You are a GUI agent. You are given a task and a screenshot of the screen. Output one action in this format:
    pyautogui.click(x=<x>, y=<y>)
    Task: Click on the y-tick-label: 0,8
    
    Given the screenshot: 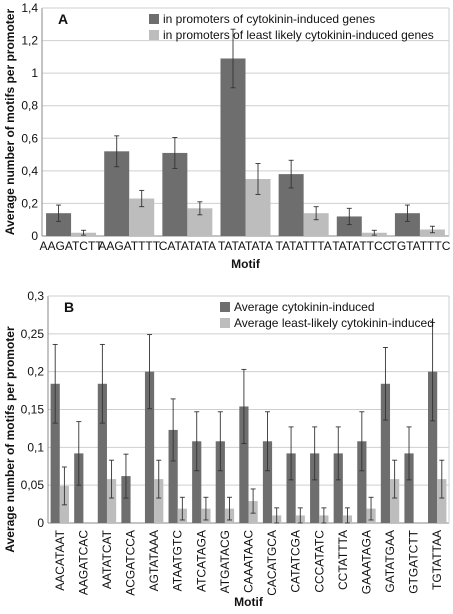 What is the action you would take?
    pyautogui.click(x=29, y=106)
    